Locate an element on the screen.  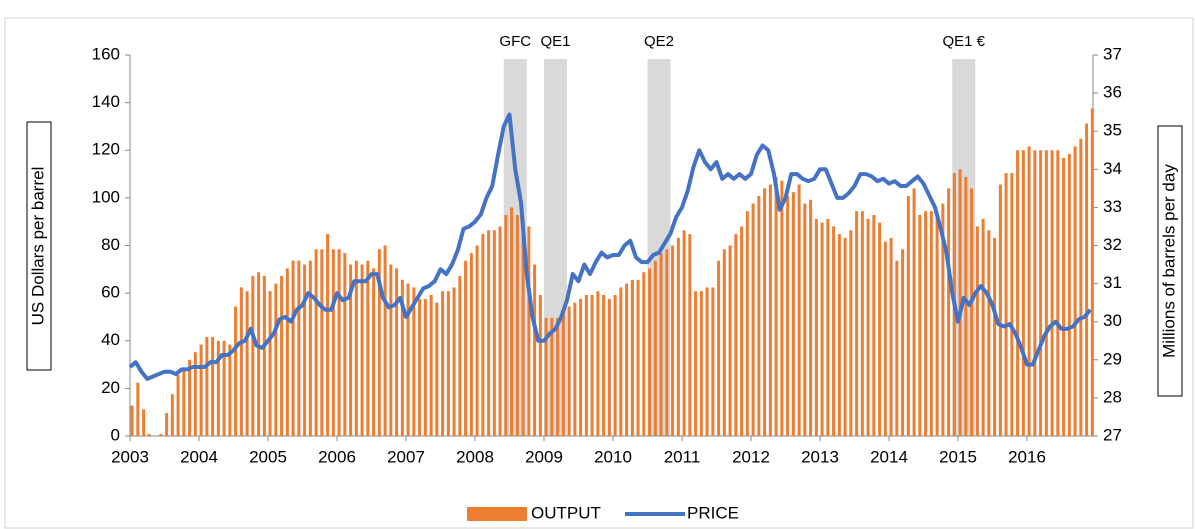
y-tick-label: 0 is located at coordinates (115, 434).